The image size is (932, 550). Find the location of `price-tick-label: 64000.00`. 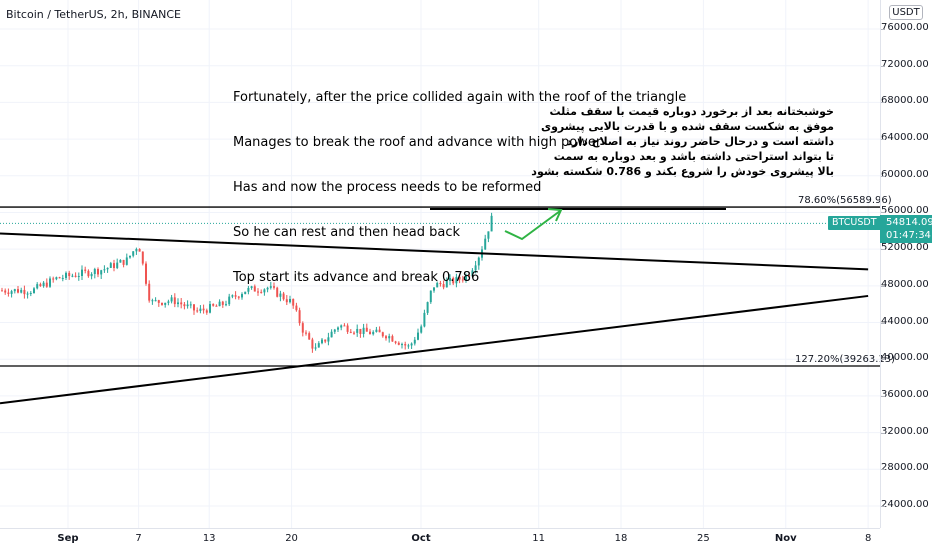

price-tick-label: 64000.00 is located at coordinates (905, 138).